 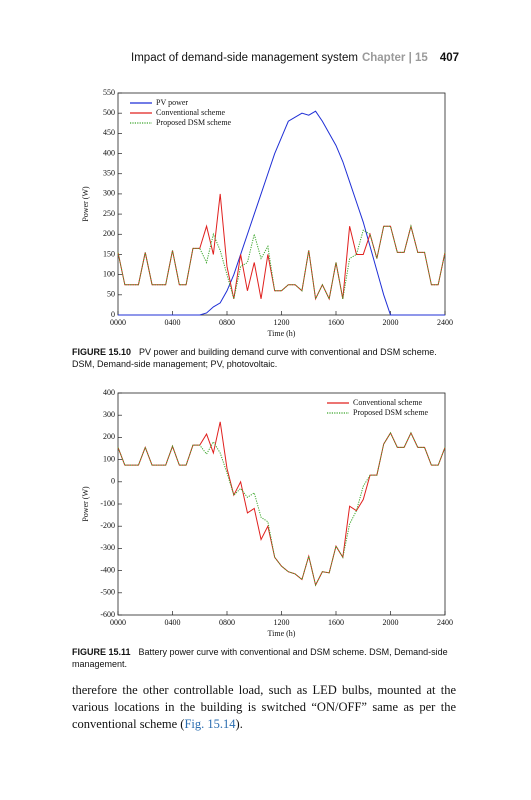 What do you see at coordinates (107, 569) in the screenshot?
I see `y-tick-label: -400` at bounding box center [107, 569].